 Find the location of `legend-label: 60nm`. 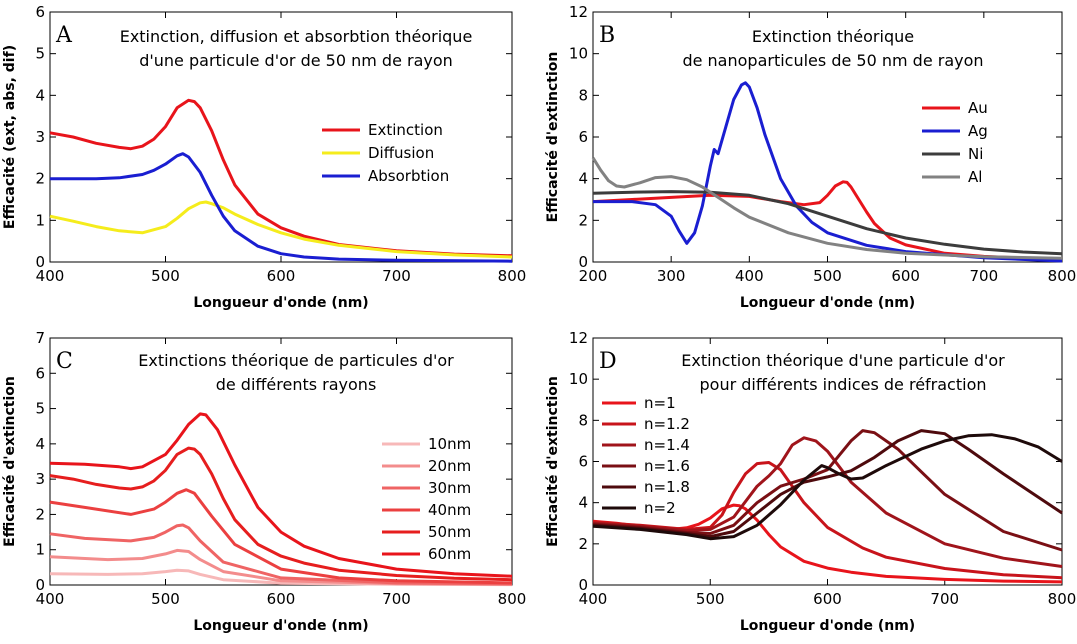

legend-label: 60nm is located at coordinates (449, 554).